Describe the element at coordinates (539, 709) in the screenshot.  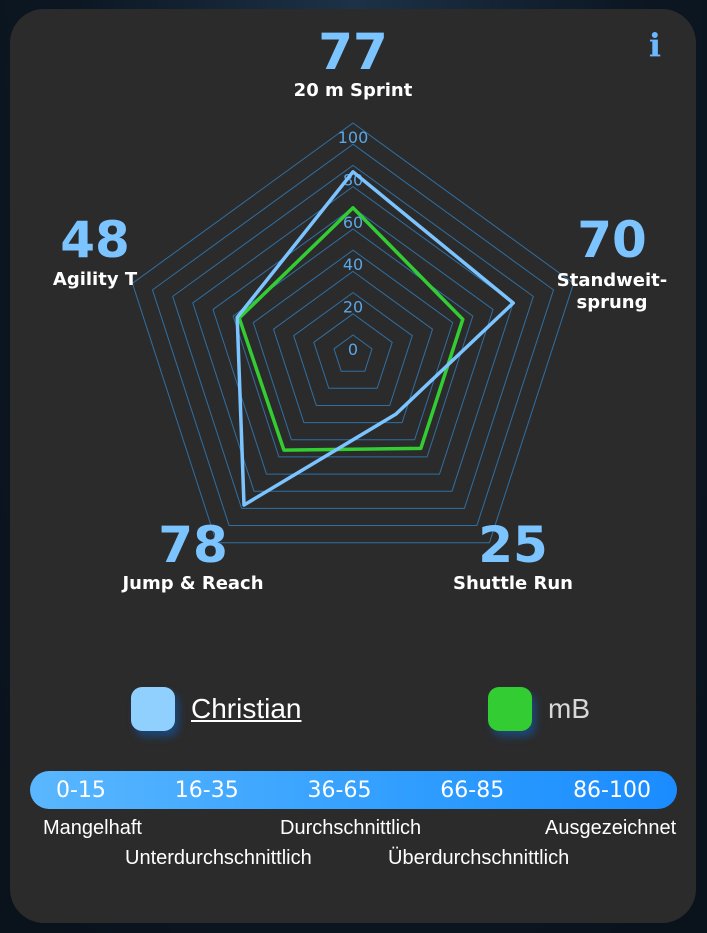
I see `legend-mb: mB` at that location.